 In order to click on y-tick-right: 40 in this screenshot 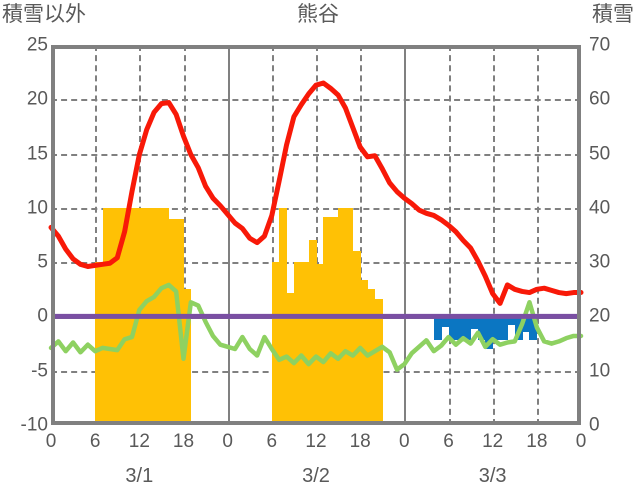, I will do `click(600, 208)`.